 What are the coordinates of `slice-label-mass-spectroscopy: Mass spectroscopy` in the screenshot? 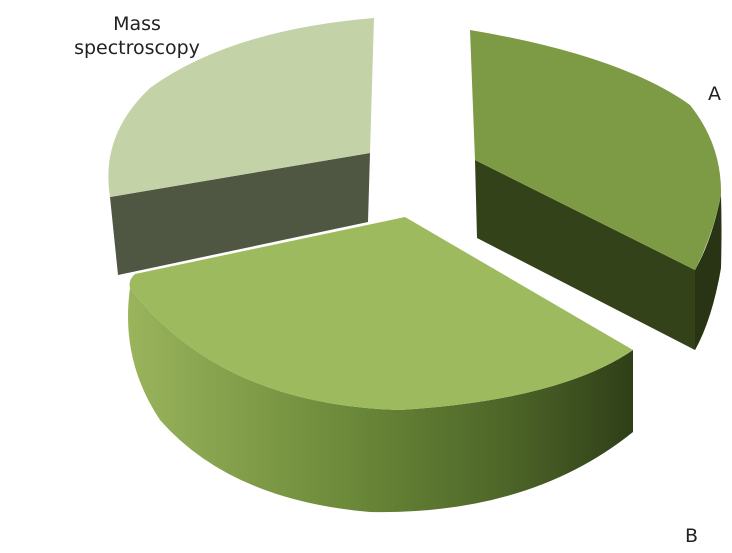 It's located at (137, 36).